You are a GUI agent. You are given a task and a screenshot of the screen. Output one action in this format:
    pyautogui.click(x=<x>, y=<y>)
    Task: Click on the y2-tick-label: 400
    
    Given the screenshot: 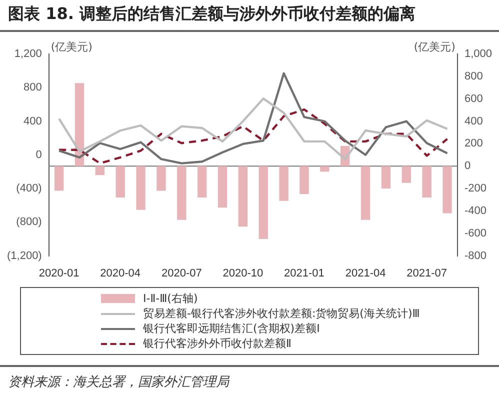 What is the action you would take?
    pyautogui.click(x=473, y=121)
    